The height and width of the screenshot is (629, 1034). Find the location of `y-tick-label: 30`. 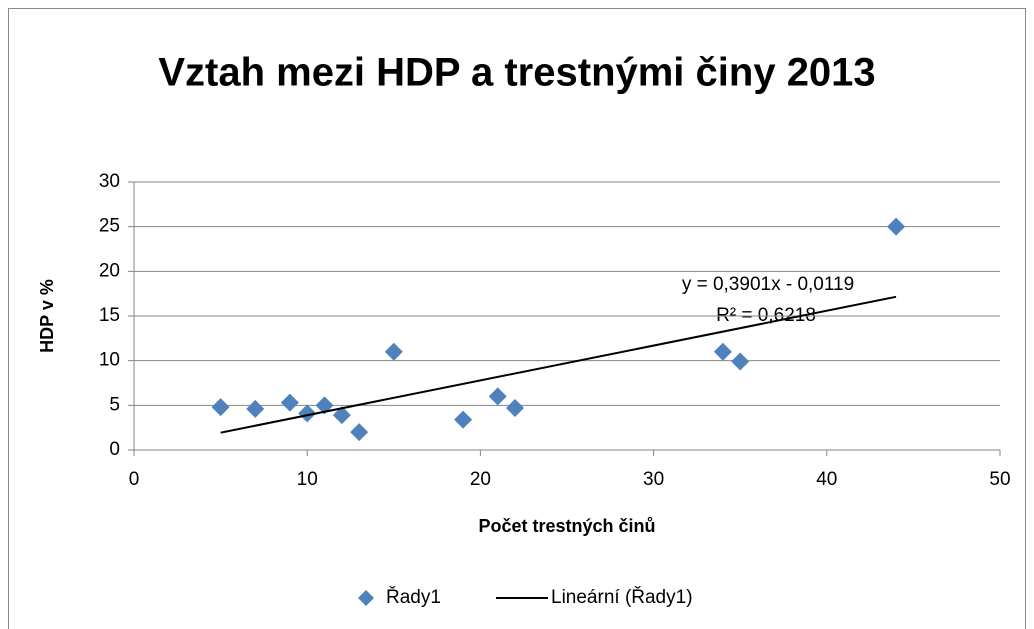

y-tick-label: 30 is located at coordinates (109, 181).